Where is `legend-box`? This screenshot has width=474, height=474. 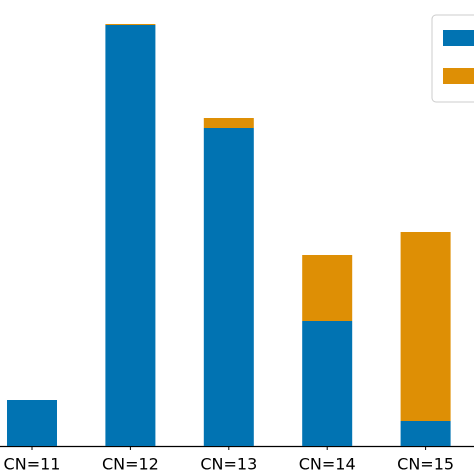 legend-box is located at coordinates (452, 58).